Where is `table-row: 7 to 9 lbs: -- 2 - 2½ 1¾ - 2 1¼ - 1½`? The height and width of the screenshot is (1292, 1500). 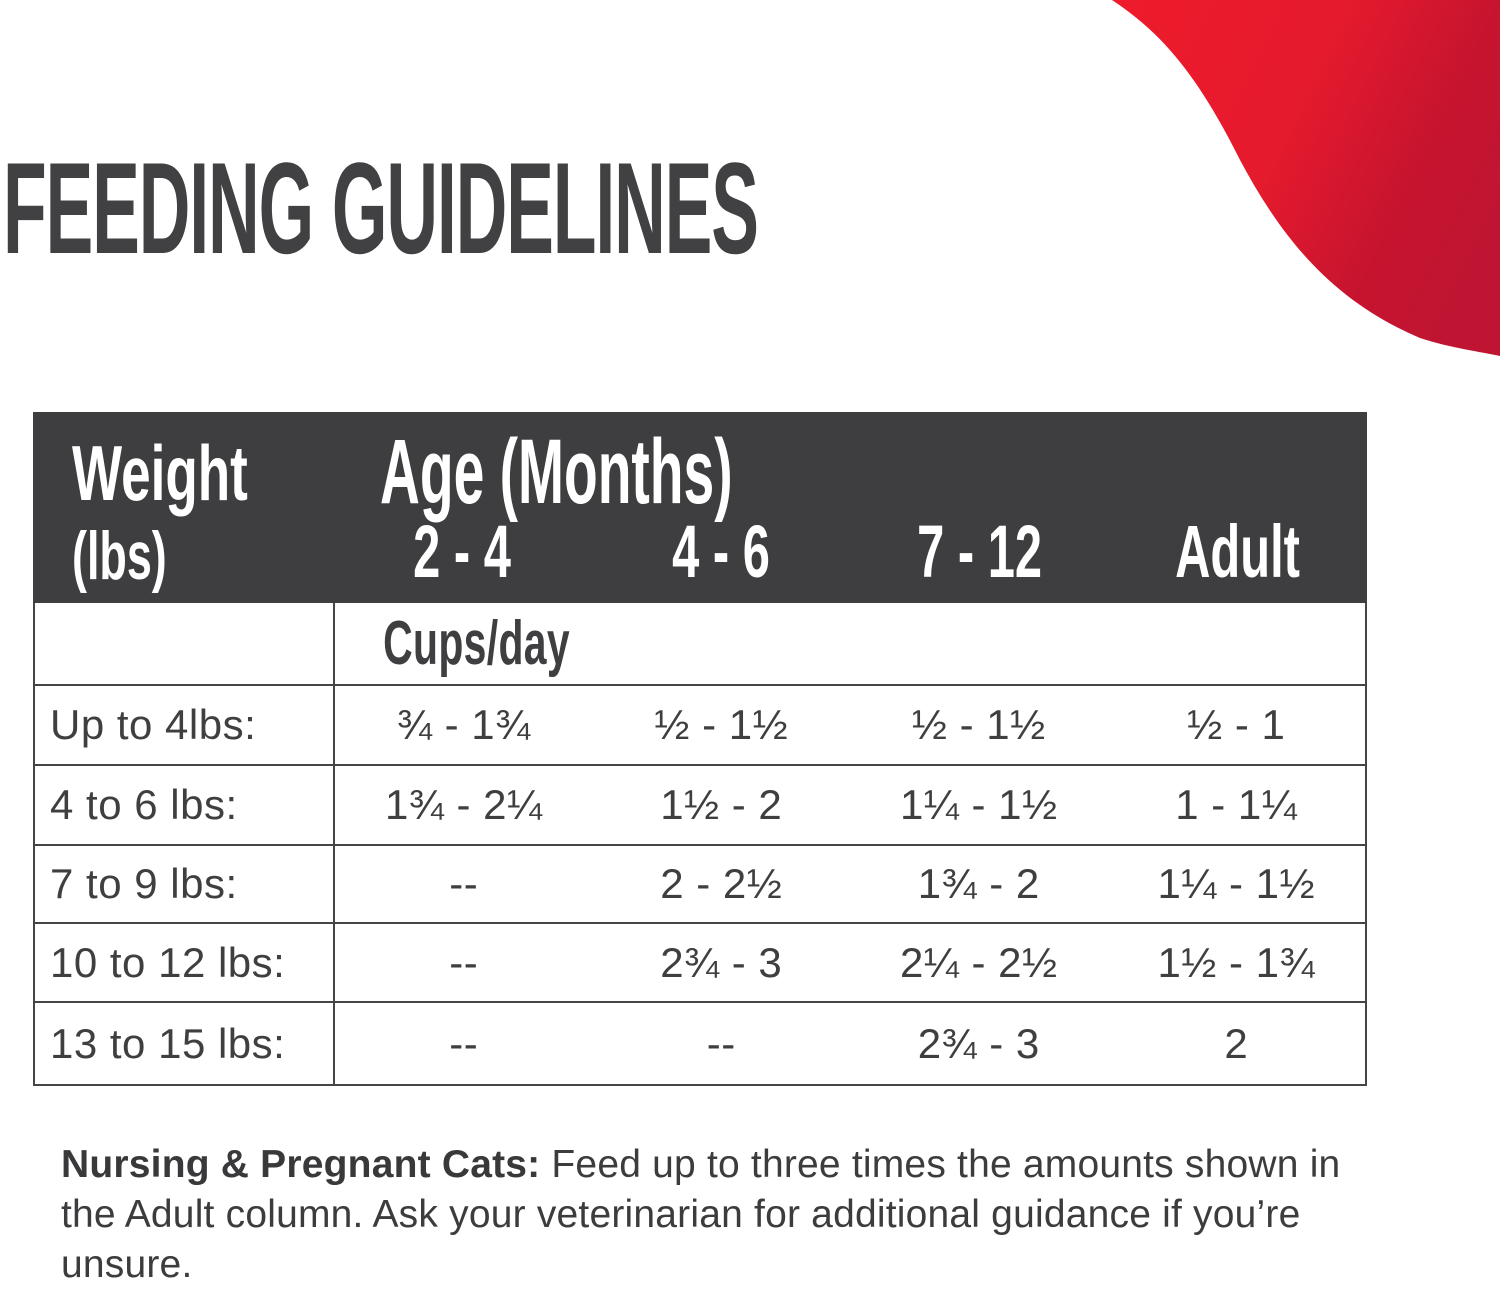
table-row: 7 to 9 lbs: -- 2 - 2½ 1¾ - 2 1¼ - 1½ is located at coordinates (700, 885).